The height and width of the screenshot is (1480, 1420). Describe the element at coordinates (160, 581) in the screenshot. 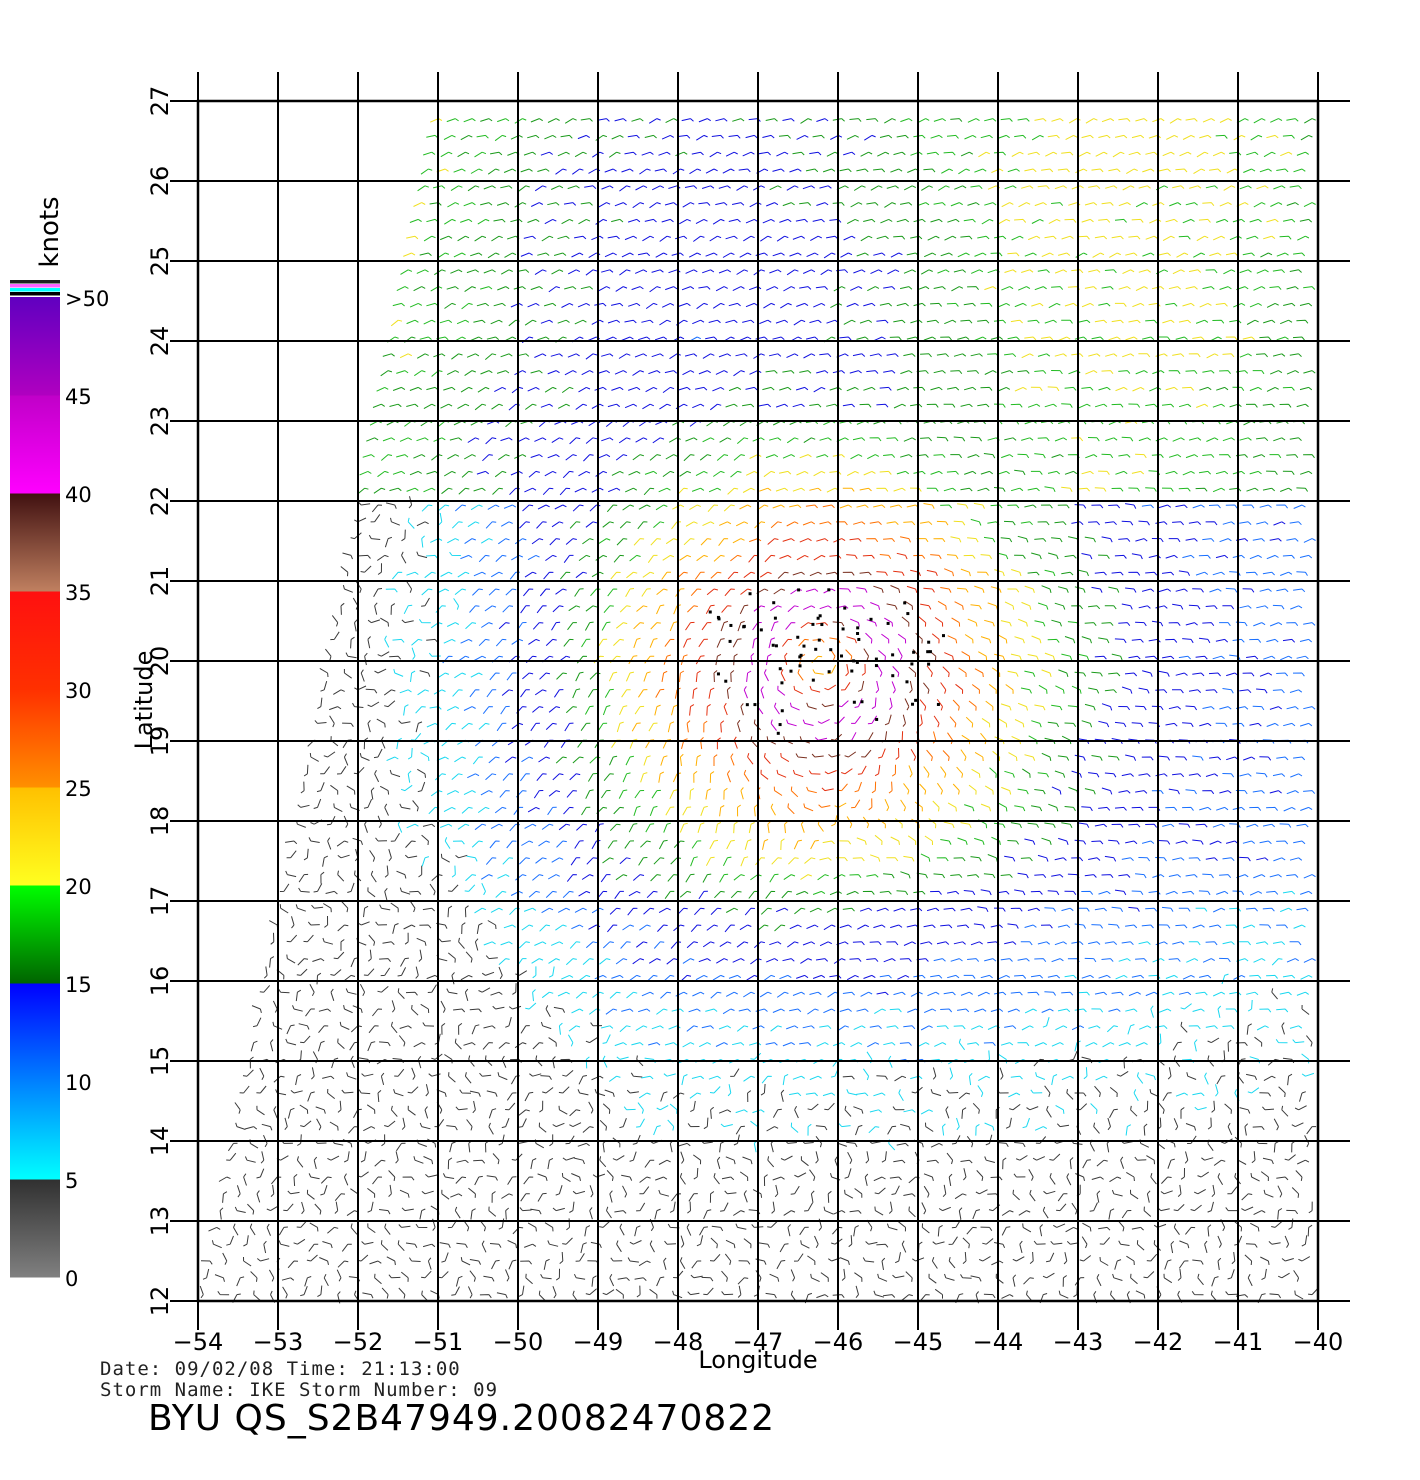

I see `y-tick-label: 21` at that location.